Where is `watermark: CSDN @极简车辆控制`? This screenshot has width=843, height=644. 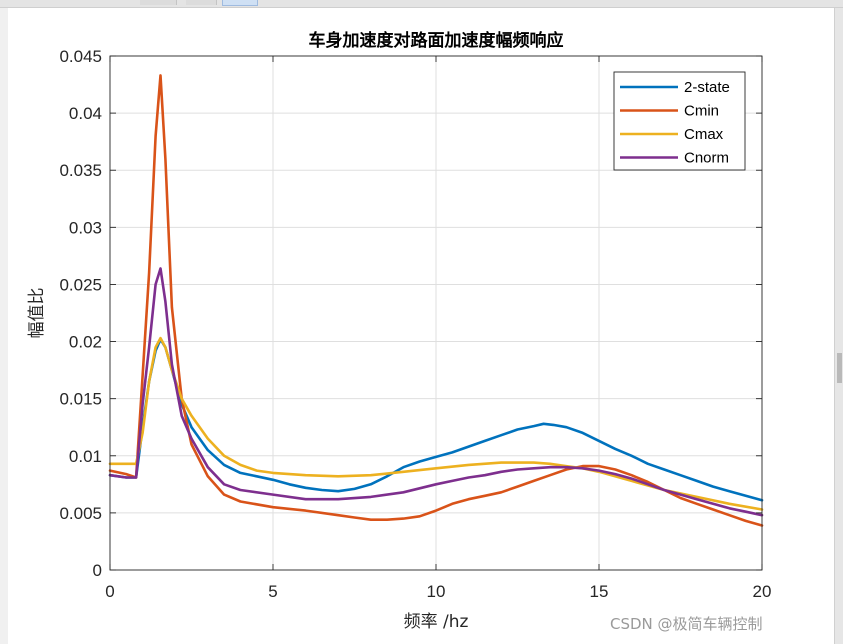 watermark: CSDN @极简车辆控制 is located at coordinates (686, 624).